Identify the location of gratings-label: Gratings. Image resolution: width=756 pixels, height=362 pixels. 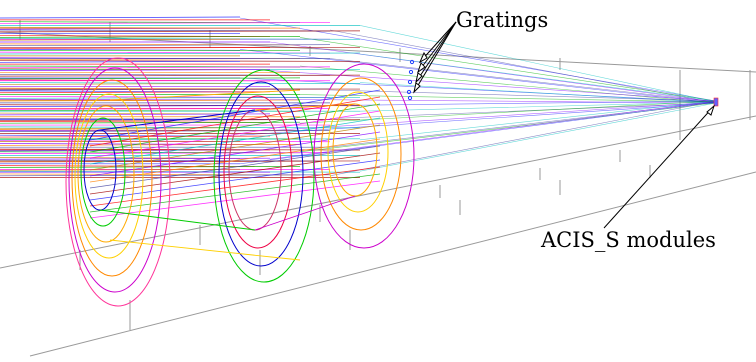
(502, 20).